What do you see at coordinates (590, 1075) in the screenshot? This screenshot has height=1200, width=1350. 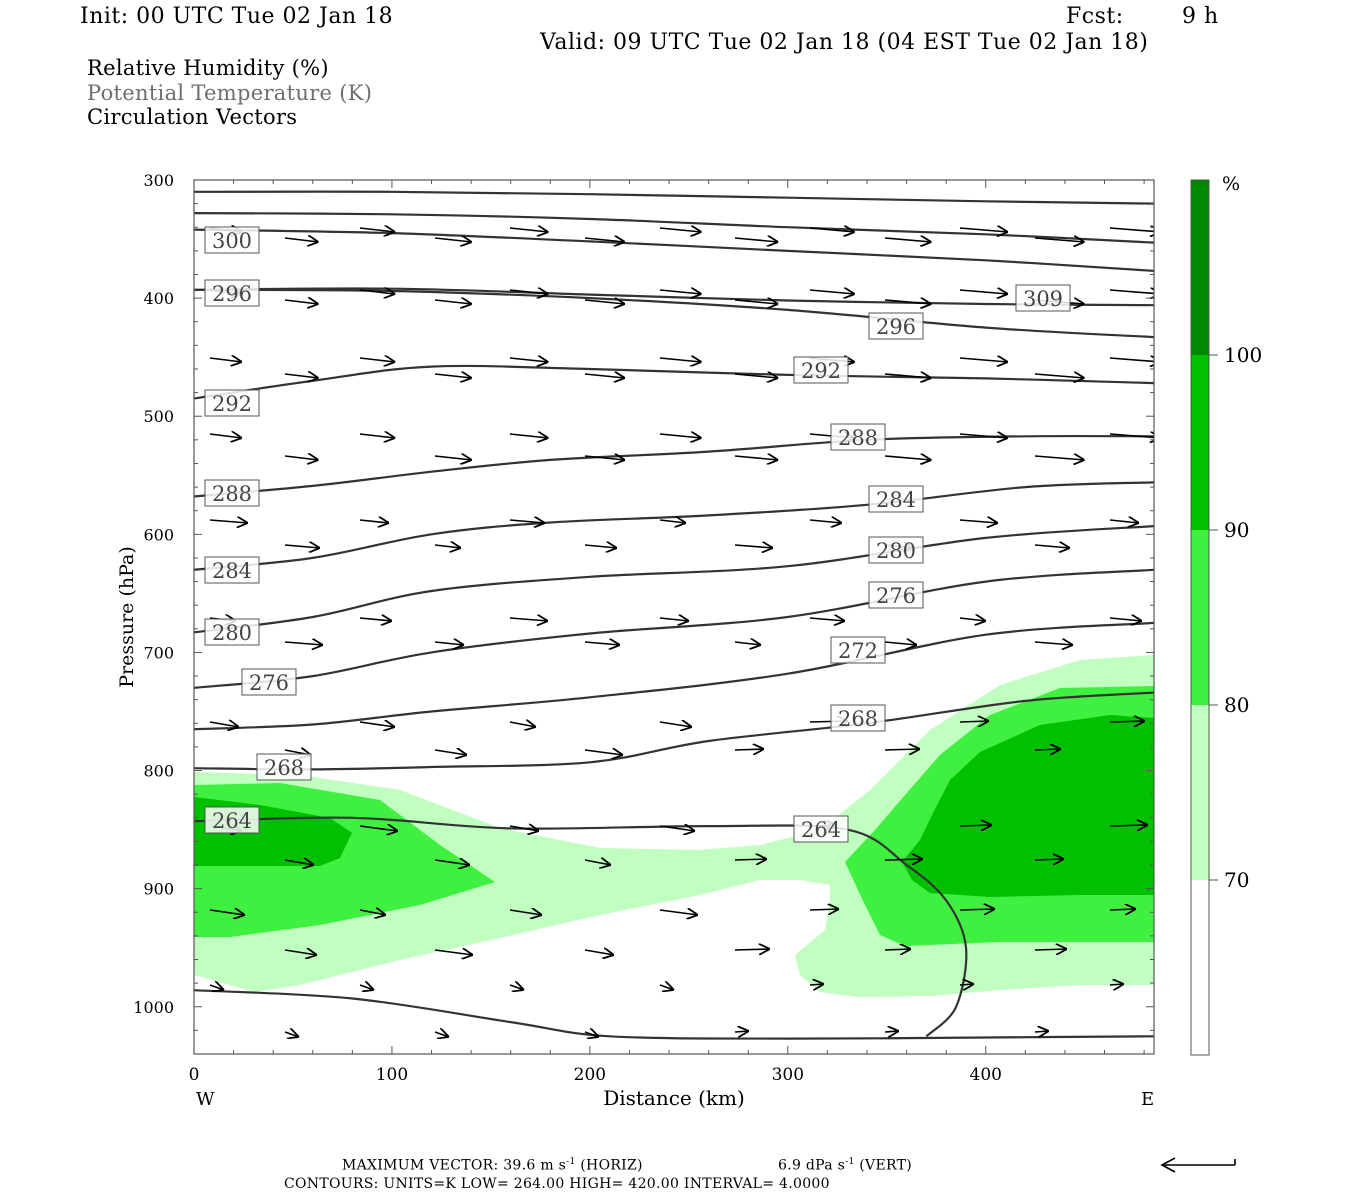 I see `x-tick-label: 200` at bounding box center [590, 1075].